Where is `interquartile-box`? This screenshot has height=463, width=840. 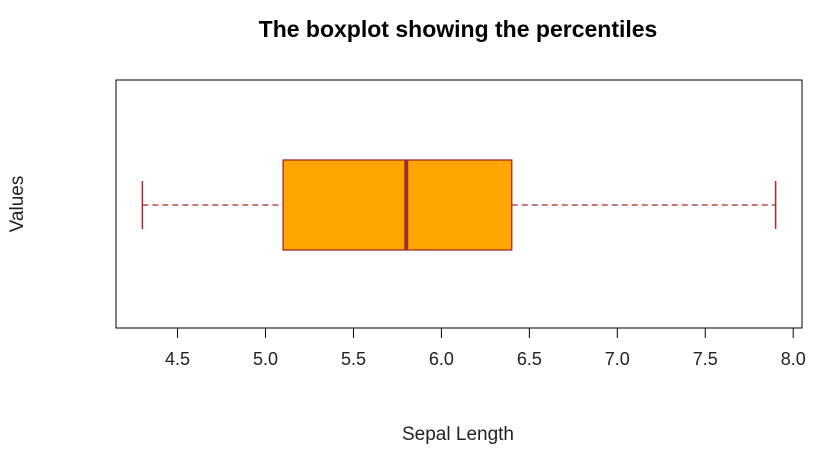
interquartile-box is located at coordinates (397, 205).